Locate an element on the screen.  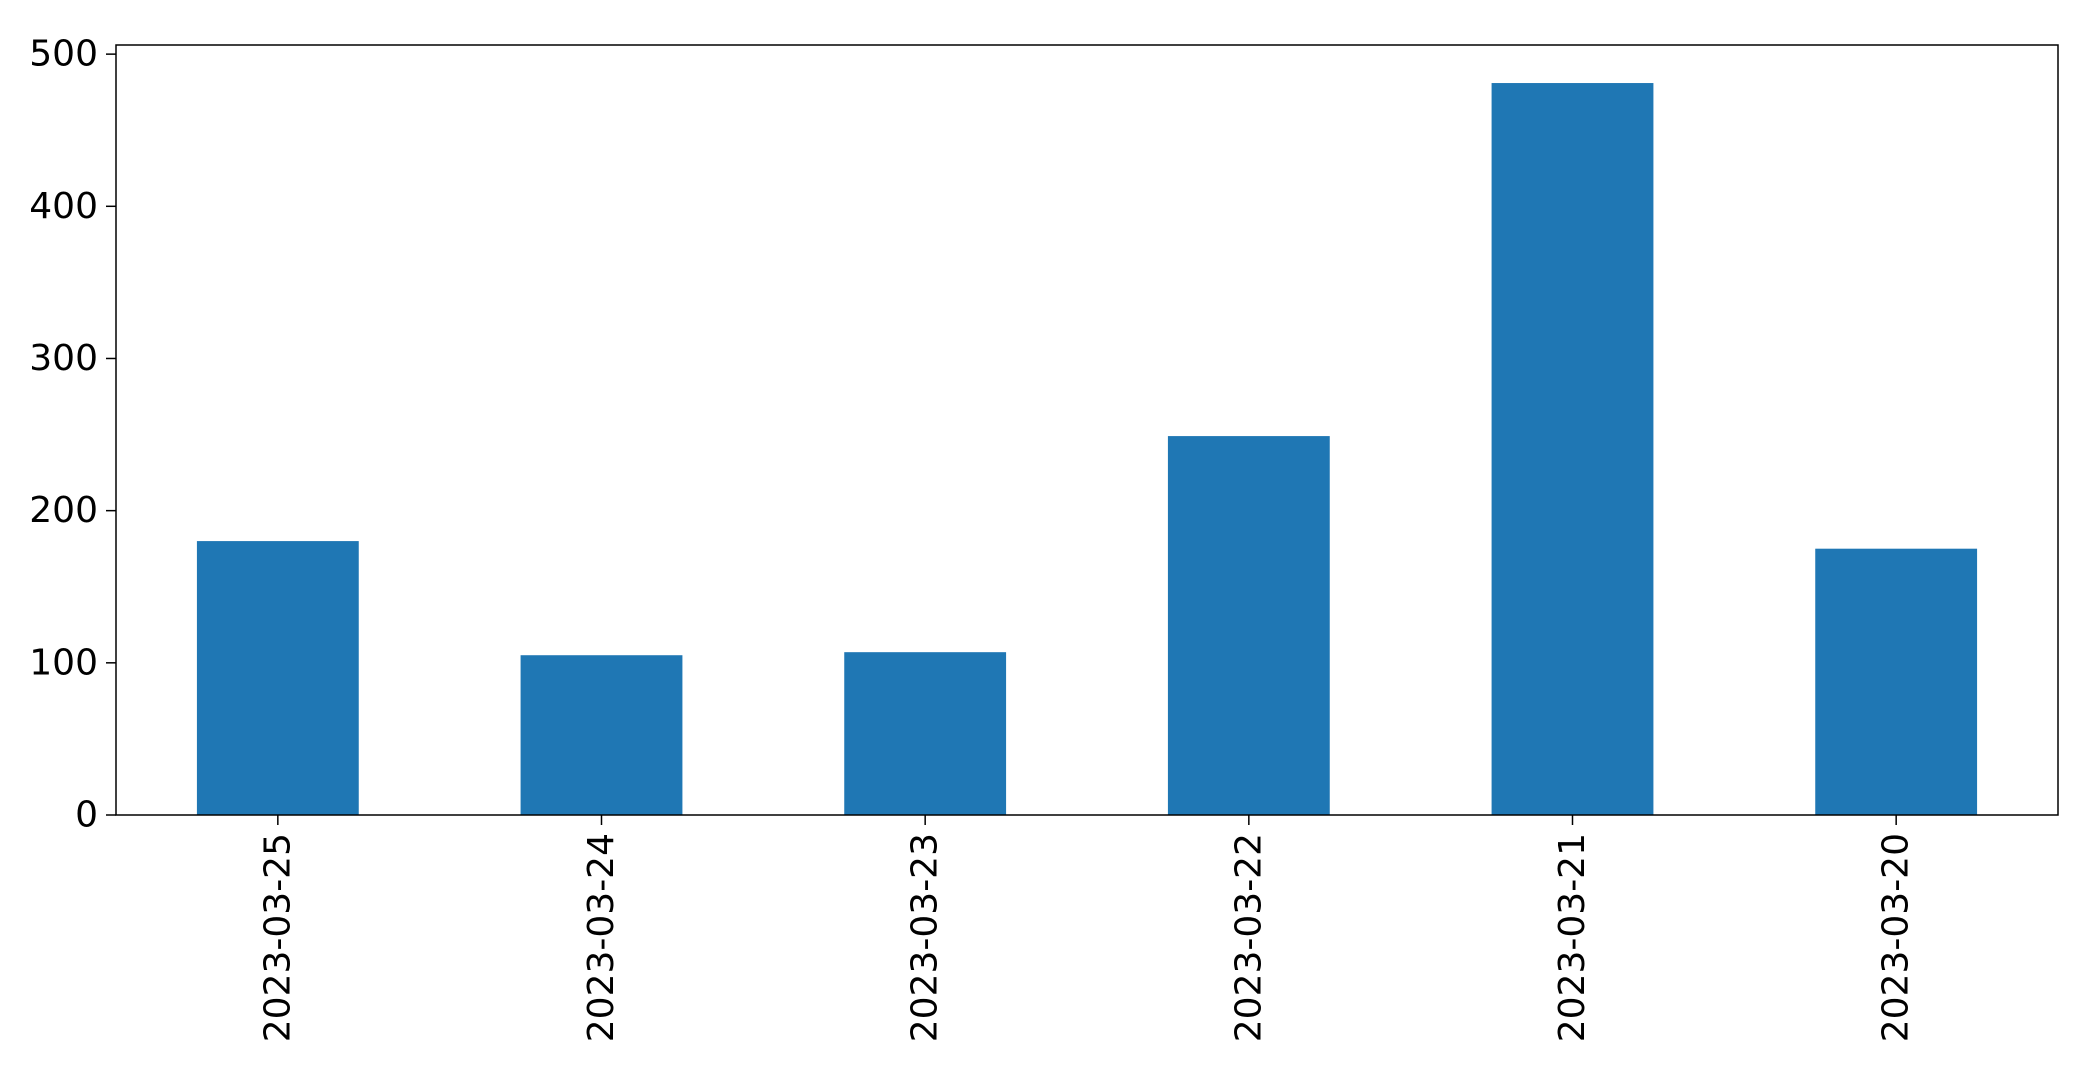
y-tick-label: 100 is located at coordinates (63, 662).